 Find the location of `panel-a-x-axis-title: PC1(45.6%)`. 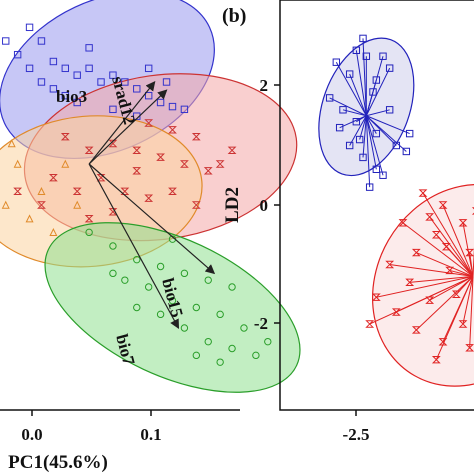

panel-a-x-axis-title: PC1(45.6%) is located at coordinates (58, 462).